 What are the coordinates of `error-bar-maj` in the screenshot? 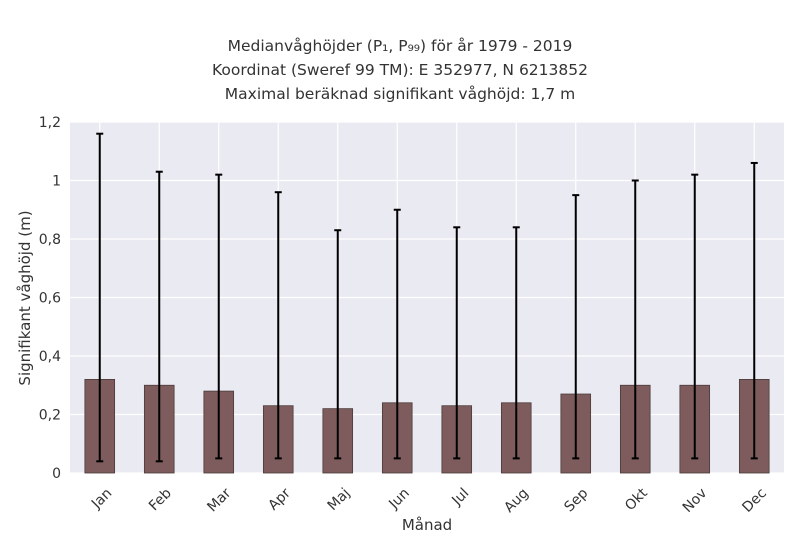 It's located at (338, 344).